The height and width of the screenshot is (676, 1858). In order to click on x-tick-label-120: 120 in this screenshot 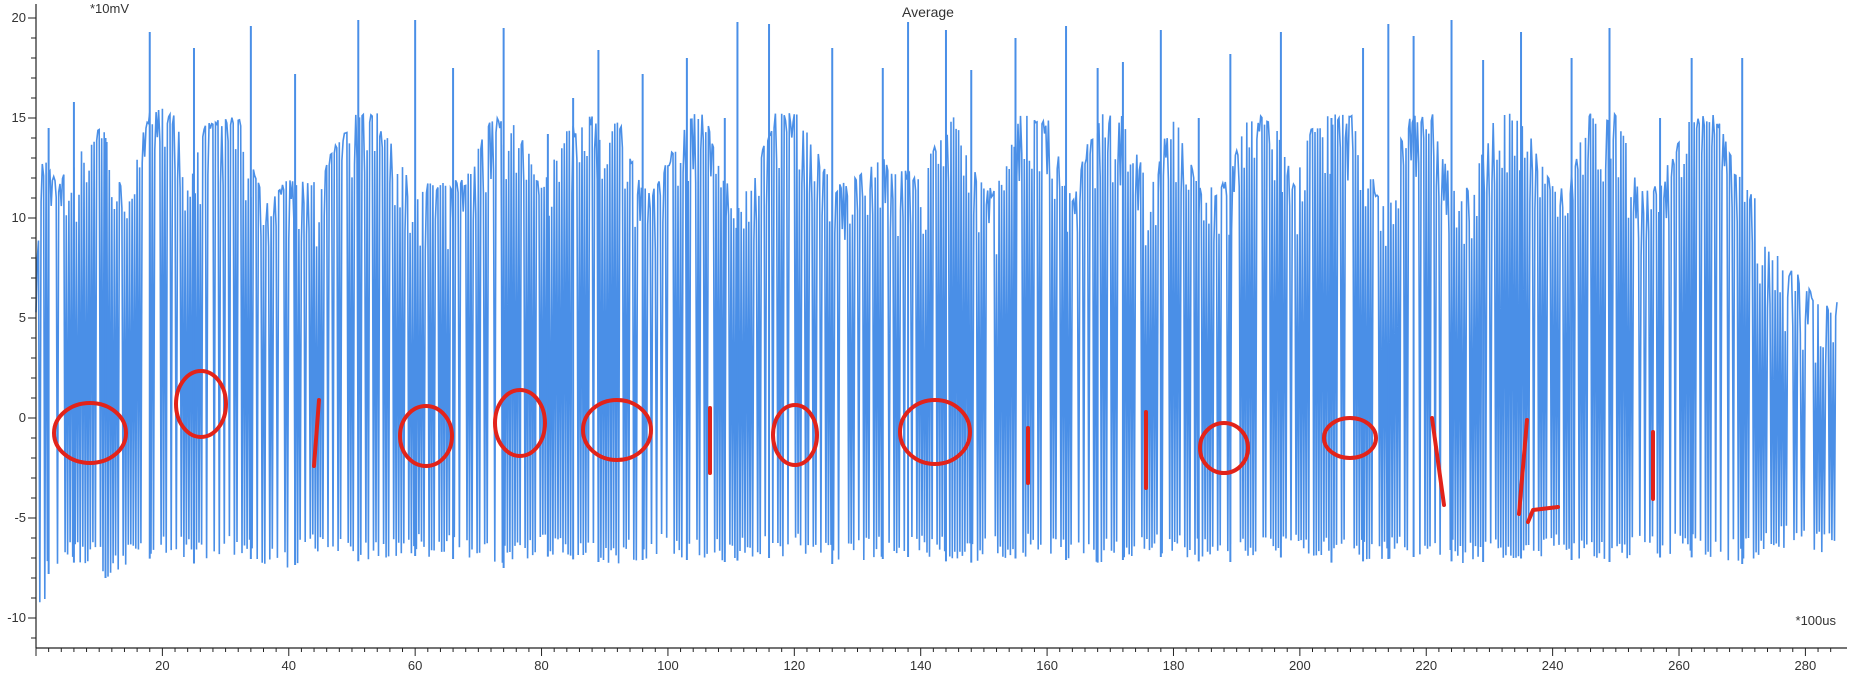, I will do `click(794, 665)`.